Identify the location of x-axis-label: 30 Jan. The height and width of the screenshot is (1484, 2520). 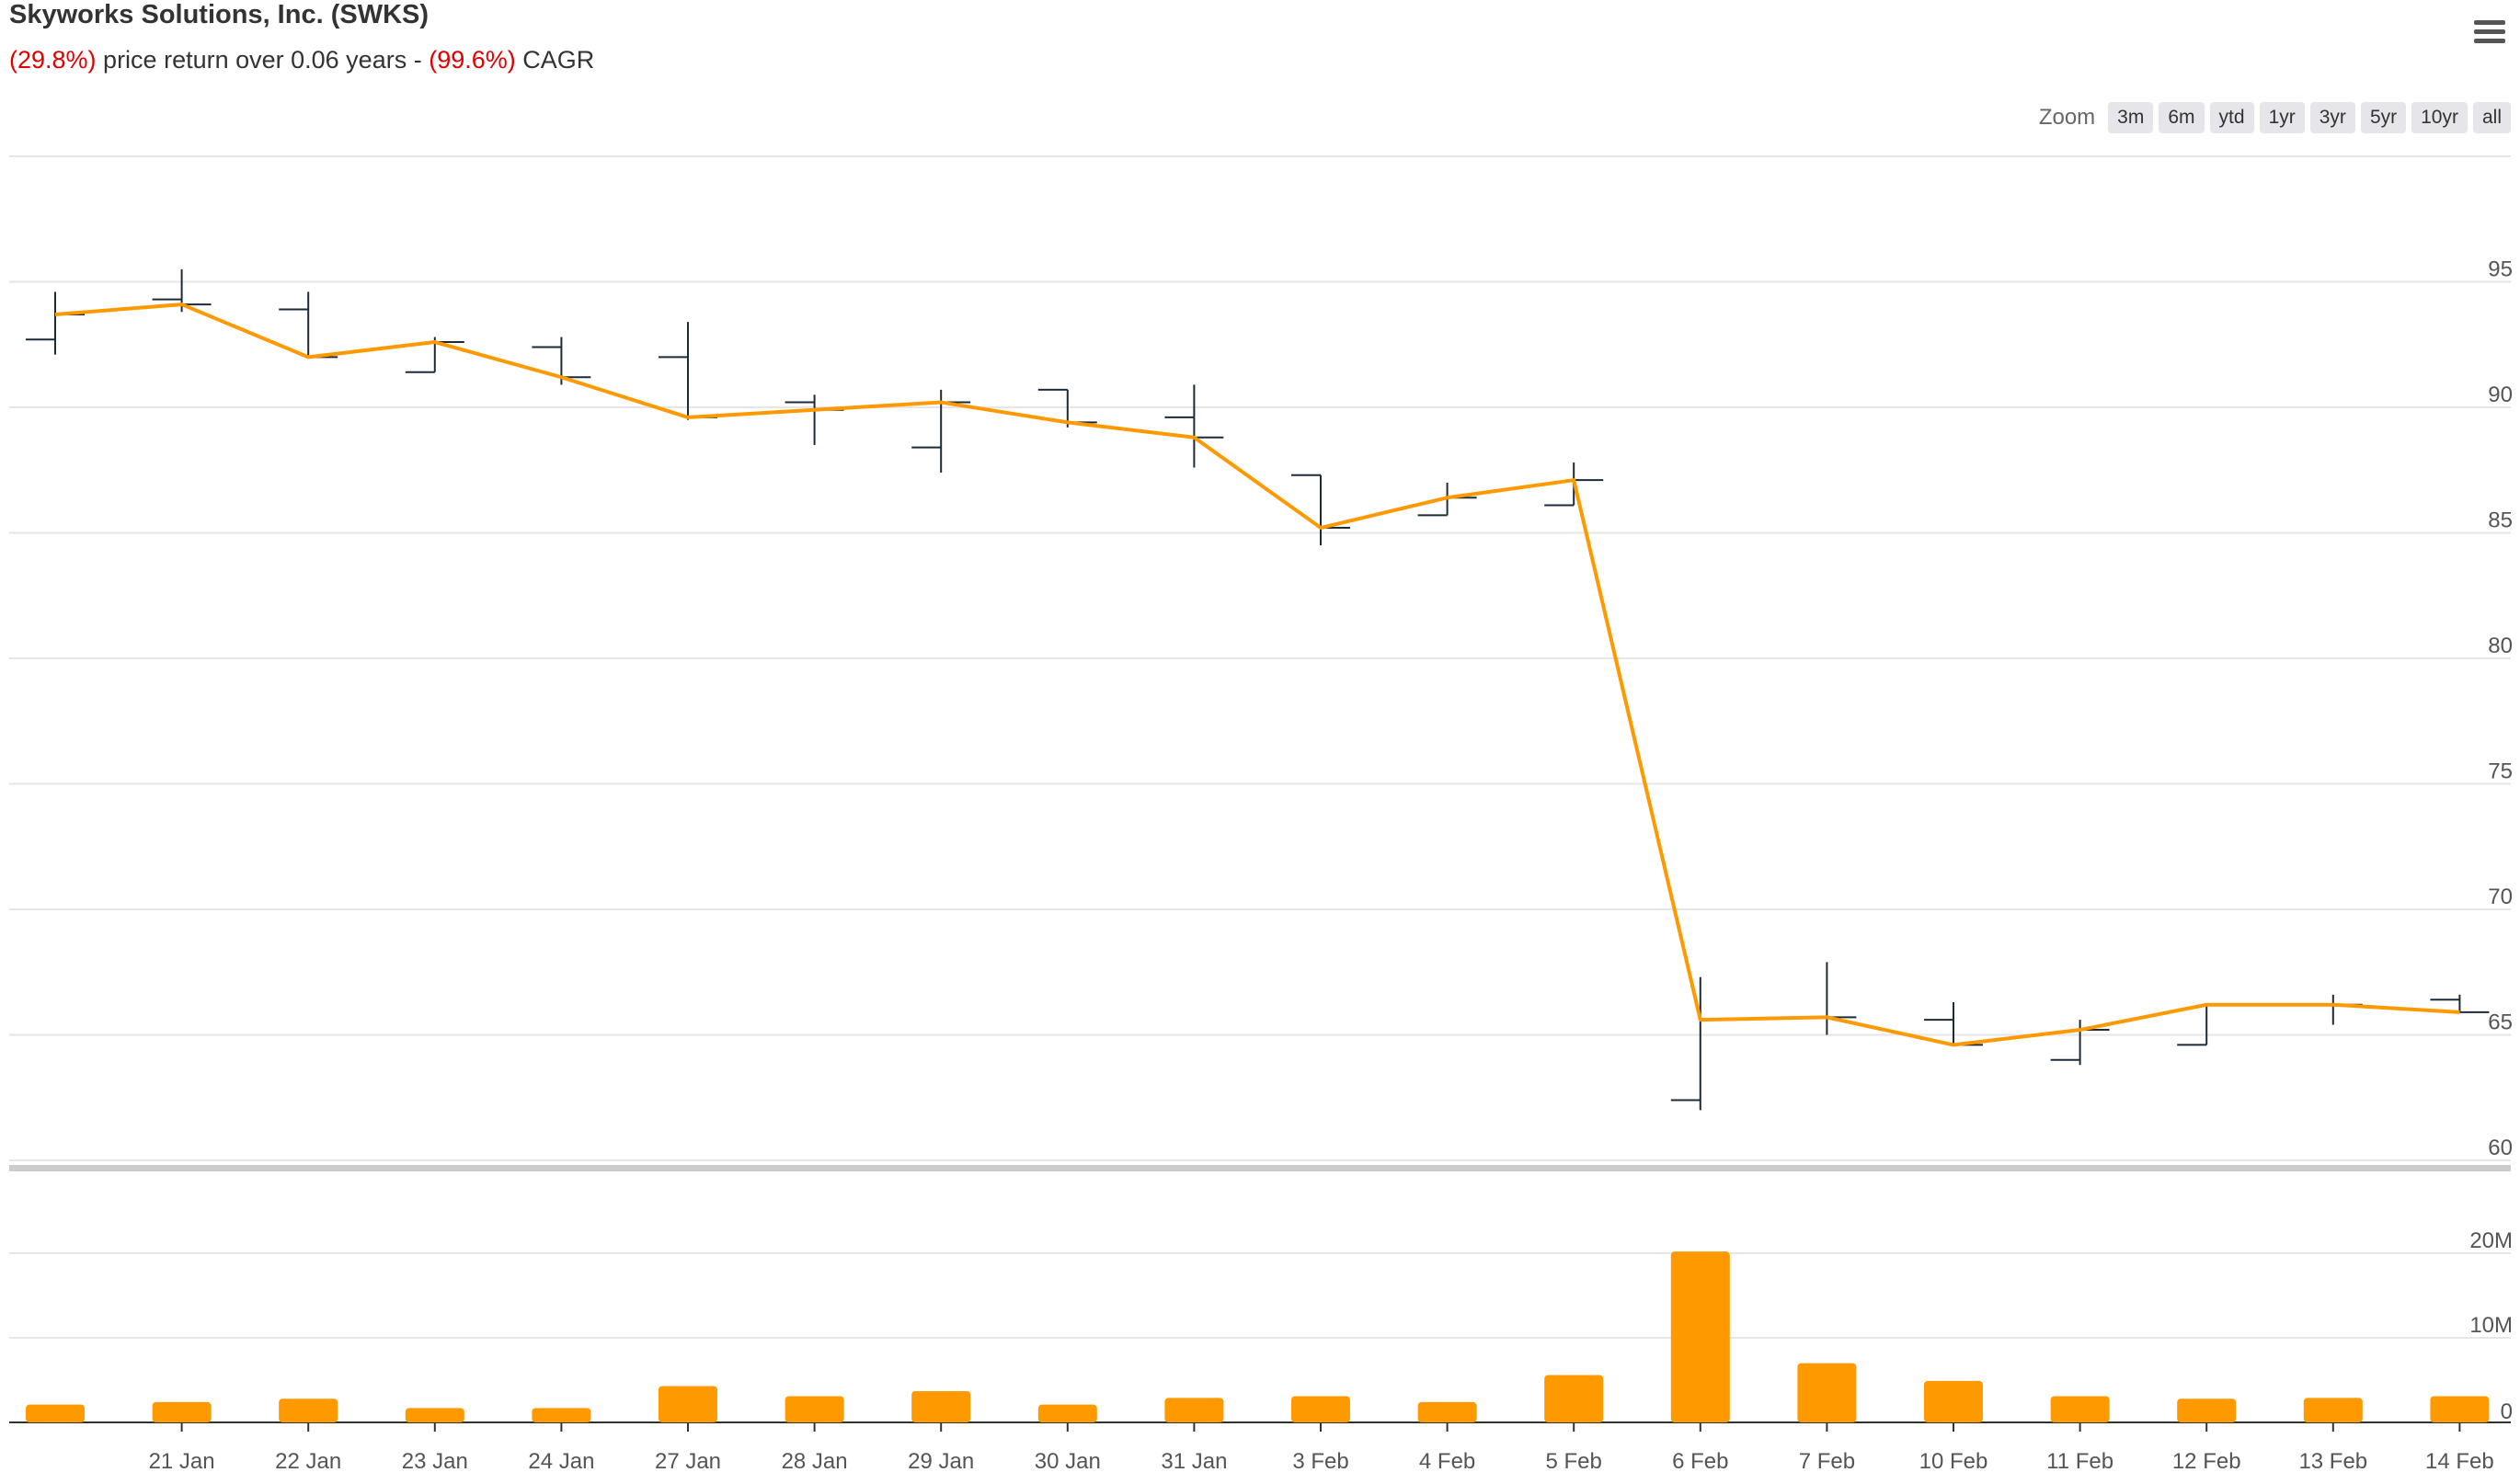
(1068, 1461).